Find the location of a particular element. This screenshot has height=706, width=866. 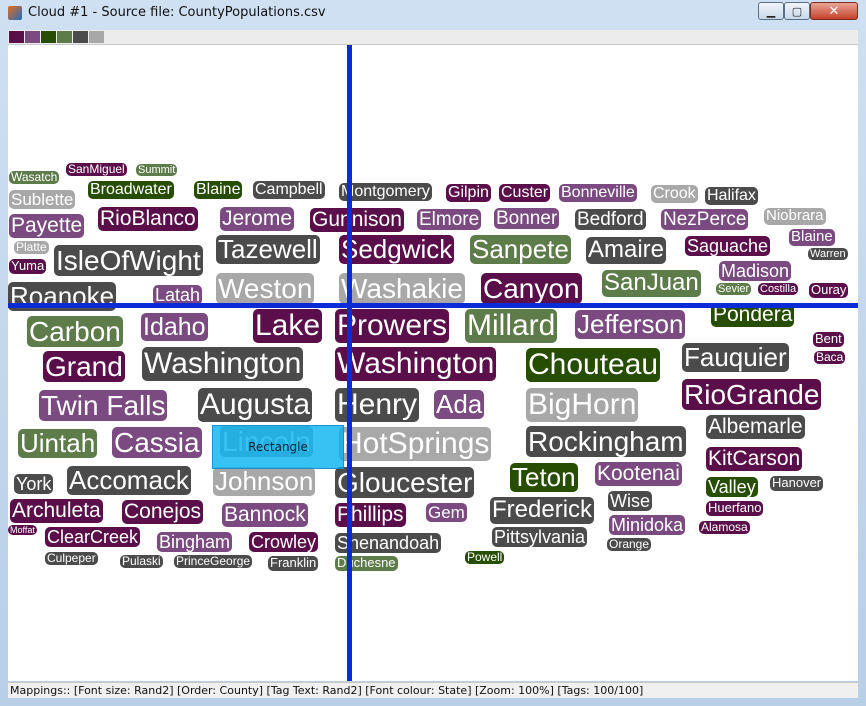

tag-platte: Platte is located at coordinates (31, 247).